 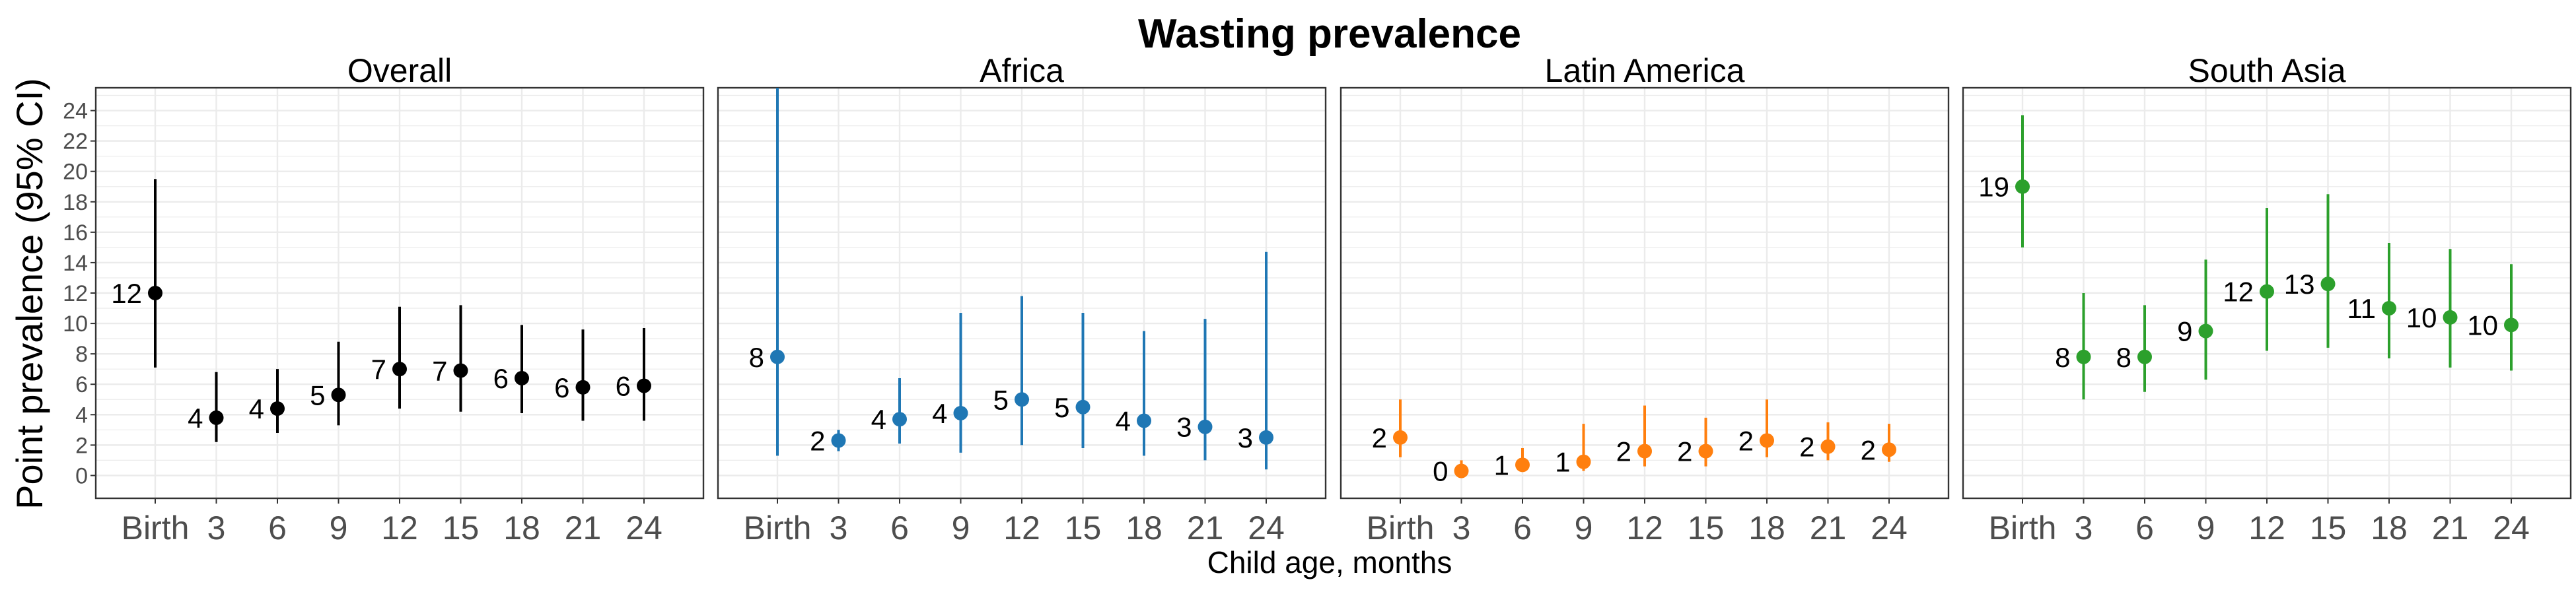 I want to click on y-tick-label: 0, so click(x=81, y=476).